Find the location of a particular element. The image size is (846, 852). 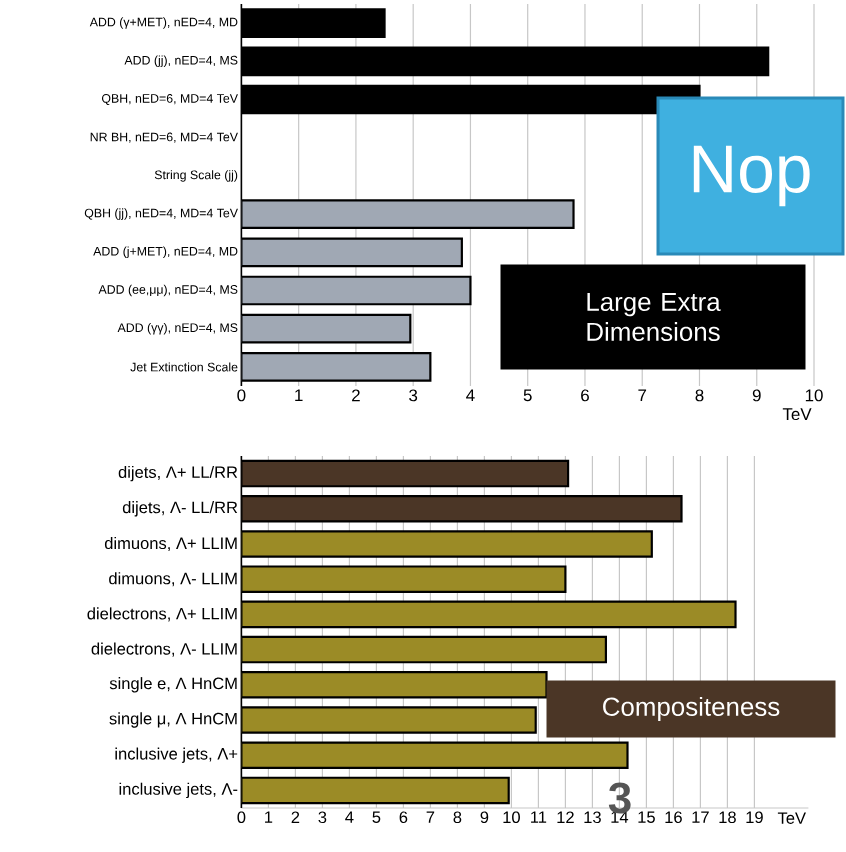

x-tick-label: 18 is located at coordinates (727, 817).